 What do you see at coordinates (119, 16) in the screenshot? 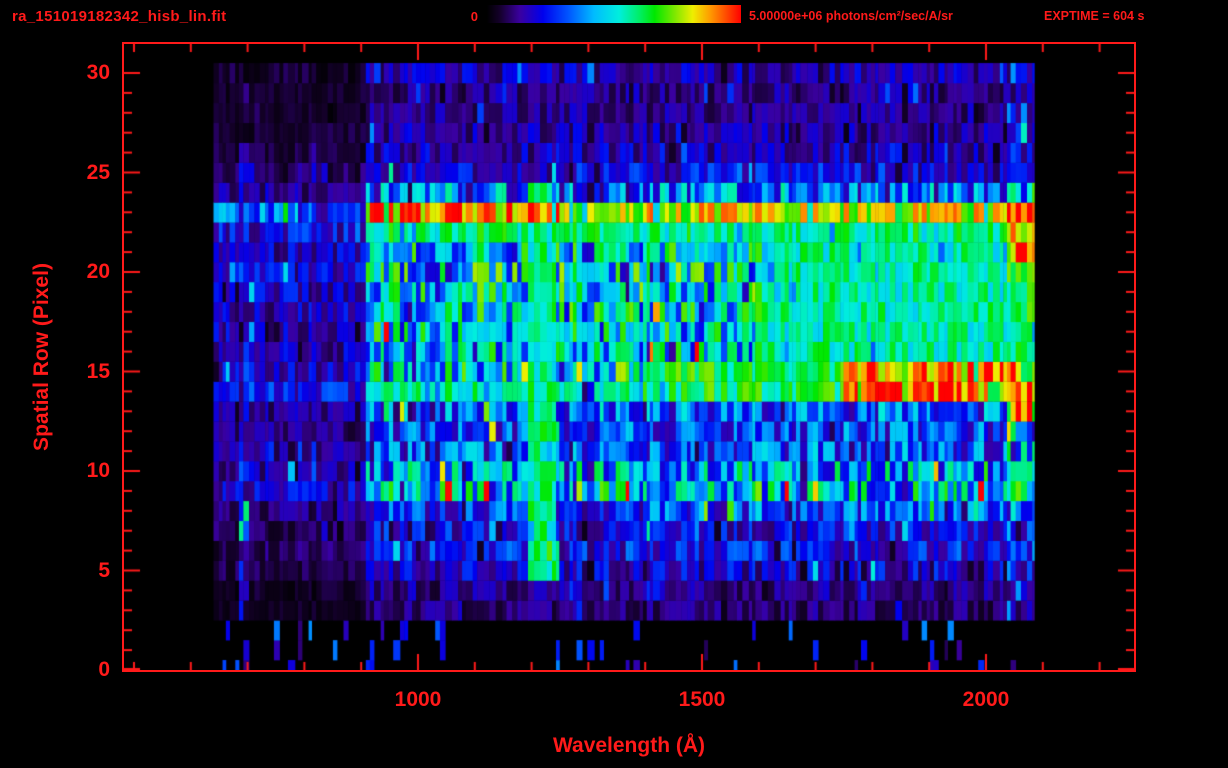
I see `file-title: ra_151019182342_hisb_lin.fit` at bounding box center [119, 16].